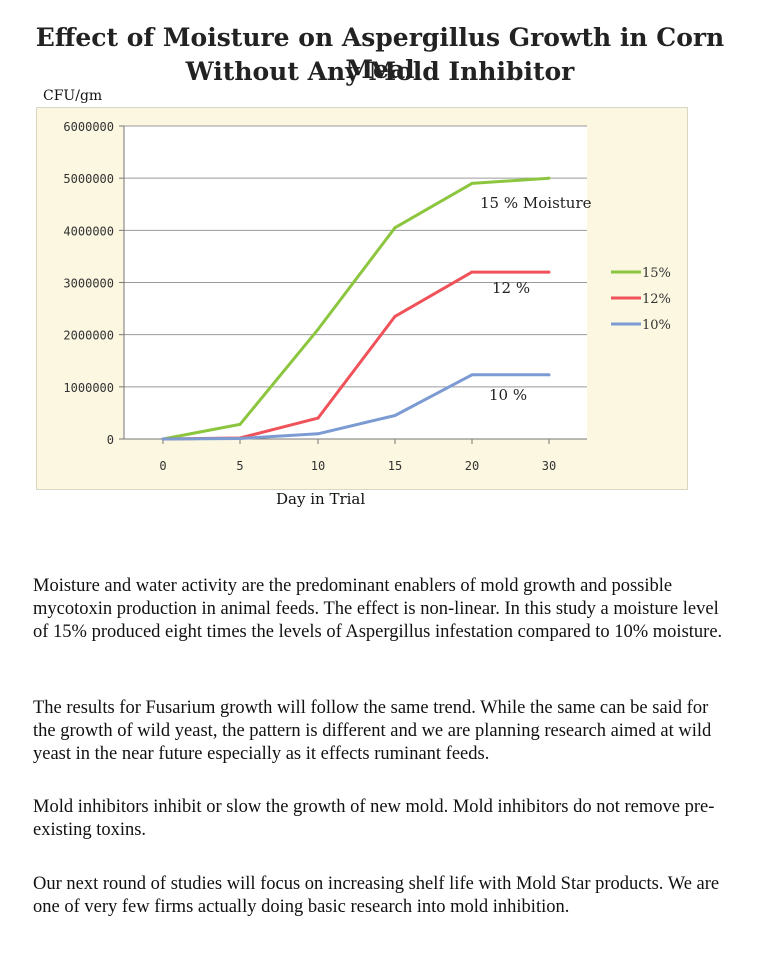  I want to click on y-tick-label: 5000000, so click(88, 179).